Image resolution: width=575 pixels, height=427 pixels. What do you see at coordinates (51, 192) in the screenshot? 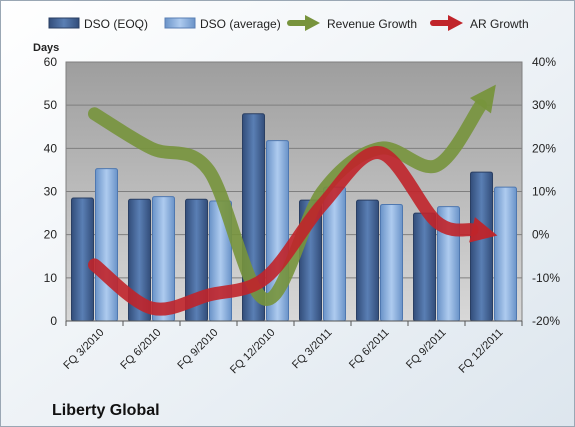
I see `y-left-tick-label: 30` at bounding box center [51, 192].